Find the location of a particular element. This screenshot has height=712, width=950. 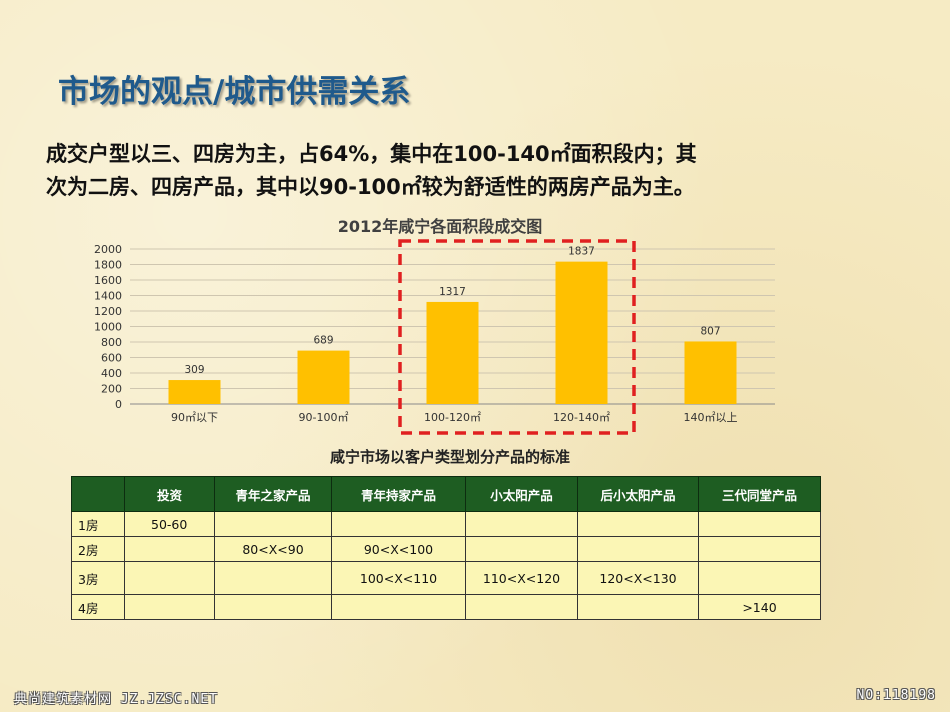

table-cell: 80<X<90 is located at coordinates (273, 549).